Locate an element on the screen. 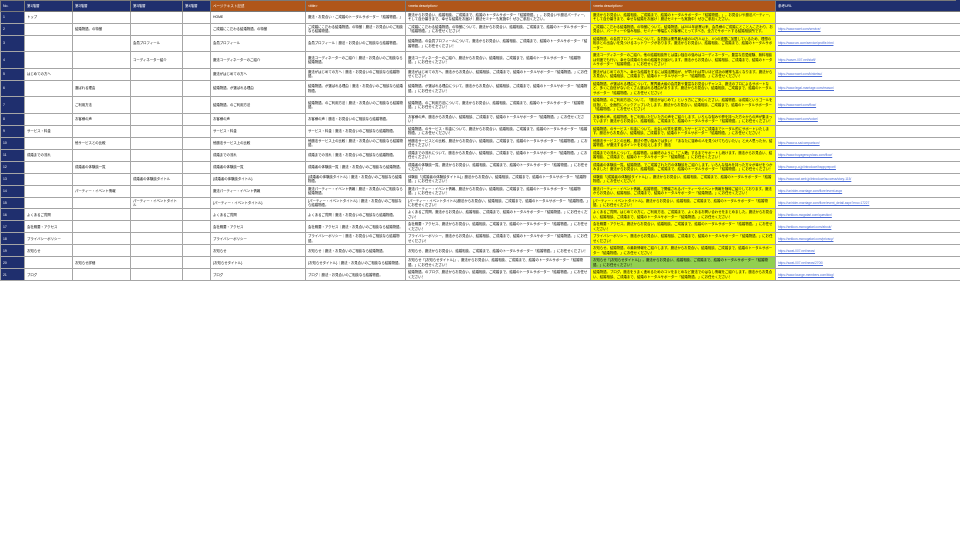 This screenshot has width=960, height=540. title-tag-cell: {お知らせタイトル}｜魔法・お見合いのご相談なら結婚物語。 is located at coordinates (355, 263).